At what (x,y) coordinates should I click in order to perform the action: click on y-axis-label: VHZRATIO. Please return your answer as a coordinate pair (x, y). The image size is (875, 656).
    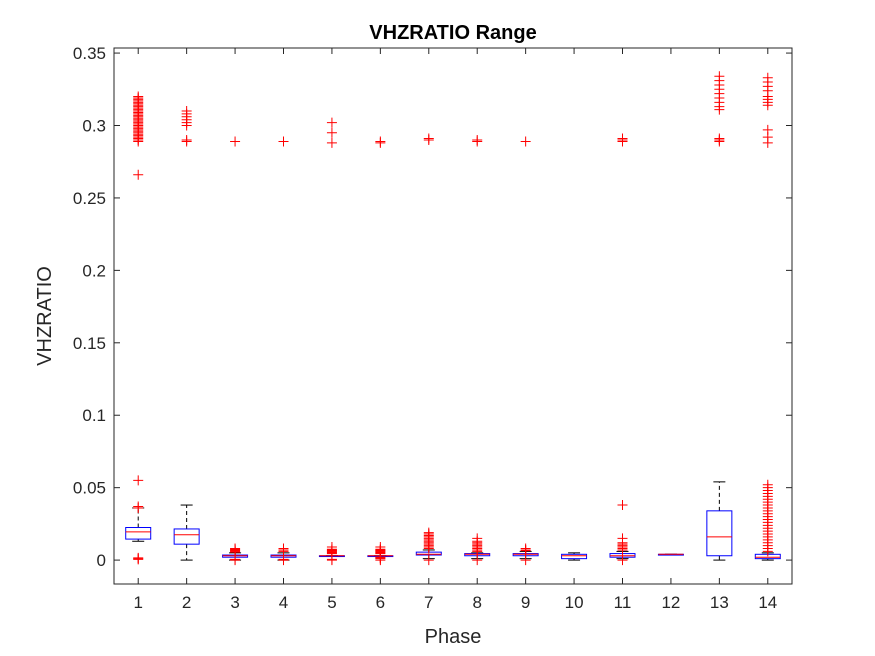
    Looking at the image, I should click on (45, 316).